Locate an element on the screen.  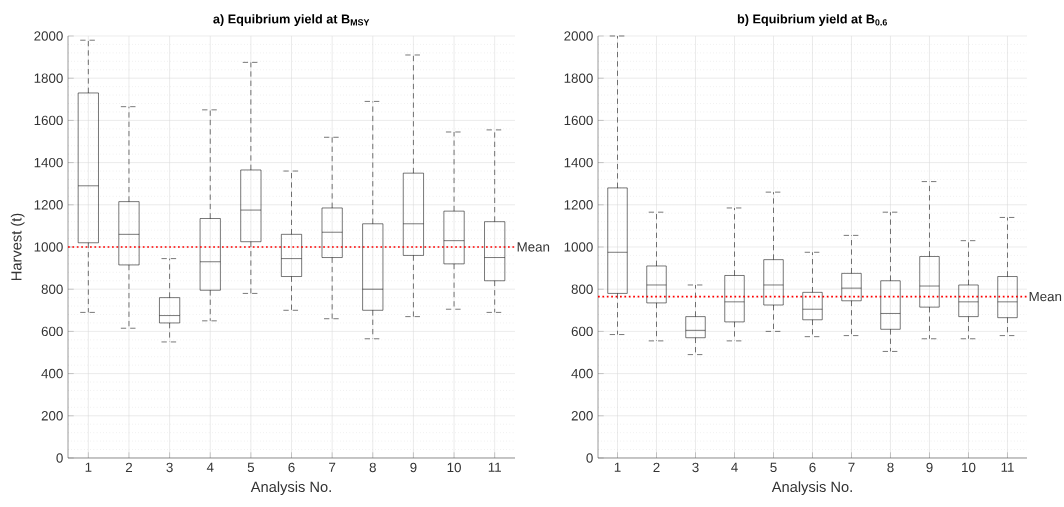
chart-title: a) Equibrium yield at B$_{MSY}$ is located at coordinates (291, 20).